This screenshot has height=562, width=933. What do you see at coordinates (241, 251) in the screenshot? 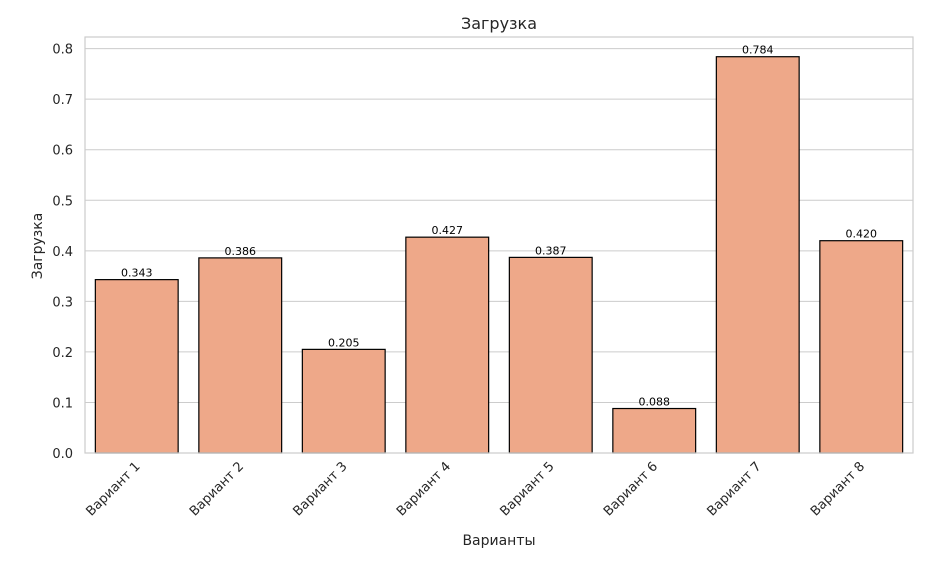
I see `data-label: 0.386` at bounding box center [241, 251].